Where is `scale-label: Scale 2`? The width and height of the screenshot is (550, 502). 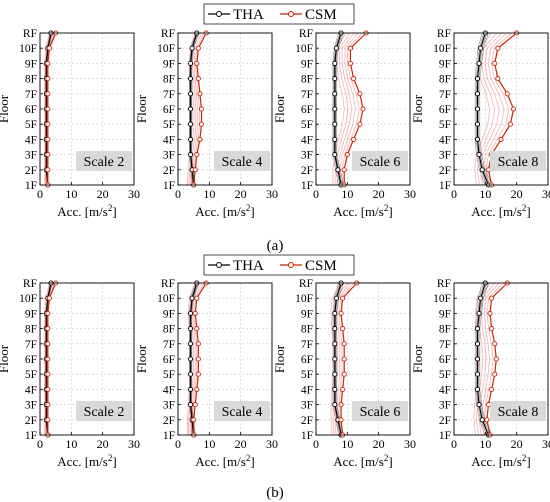
scale-label: Scale 2 is located at coordinates (104, 412).